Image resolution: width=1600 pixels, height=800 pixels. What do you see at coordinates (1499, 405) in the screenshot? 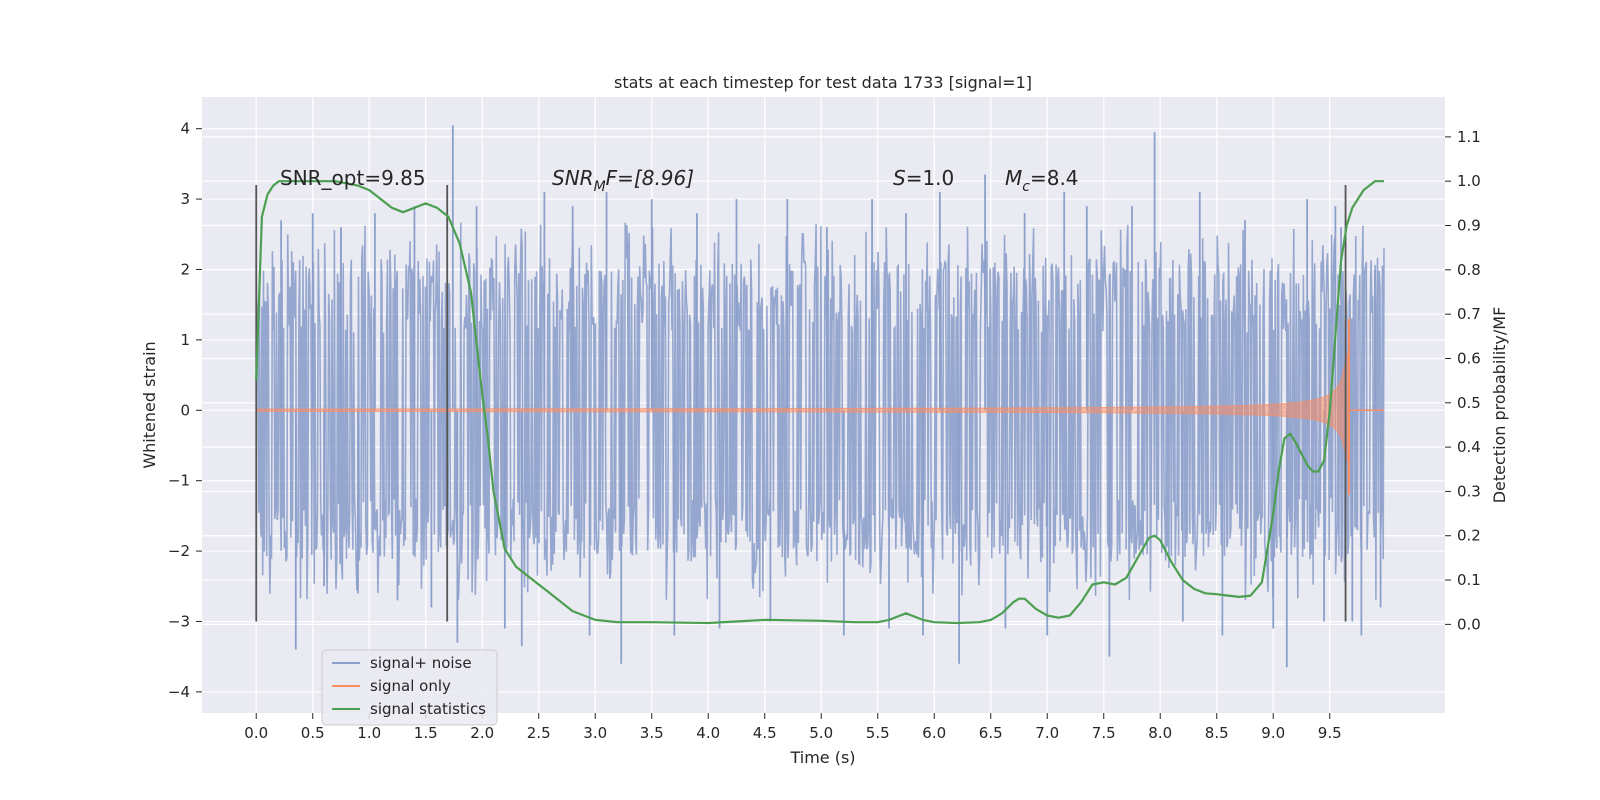
I see `y-right-axis-label: Detection probability/MF` at bounding box center [1499, 405].